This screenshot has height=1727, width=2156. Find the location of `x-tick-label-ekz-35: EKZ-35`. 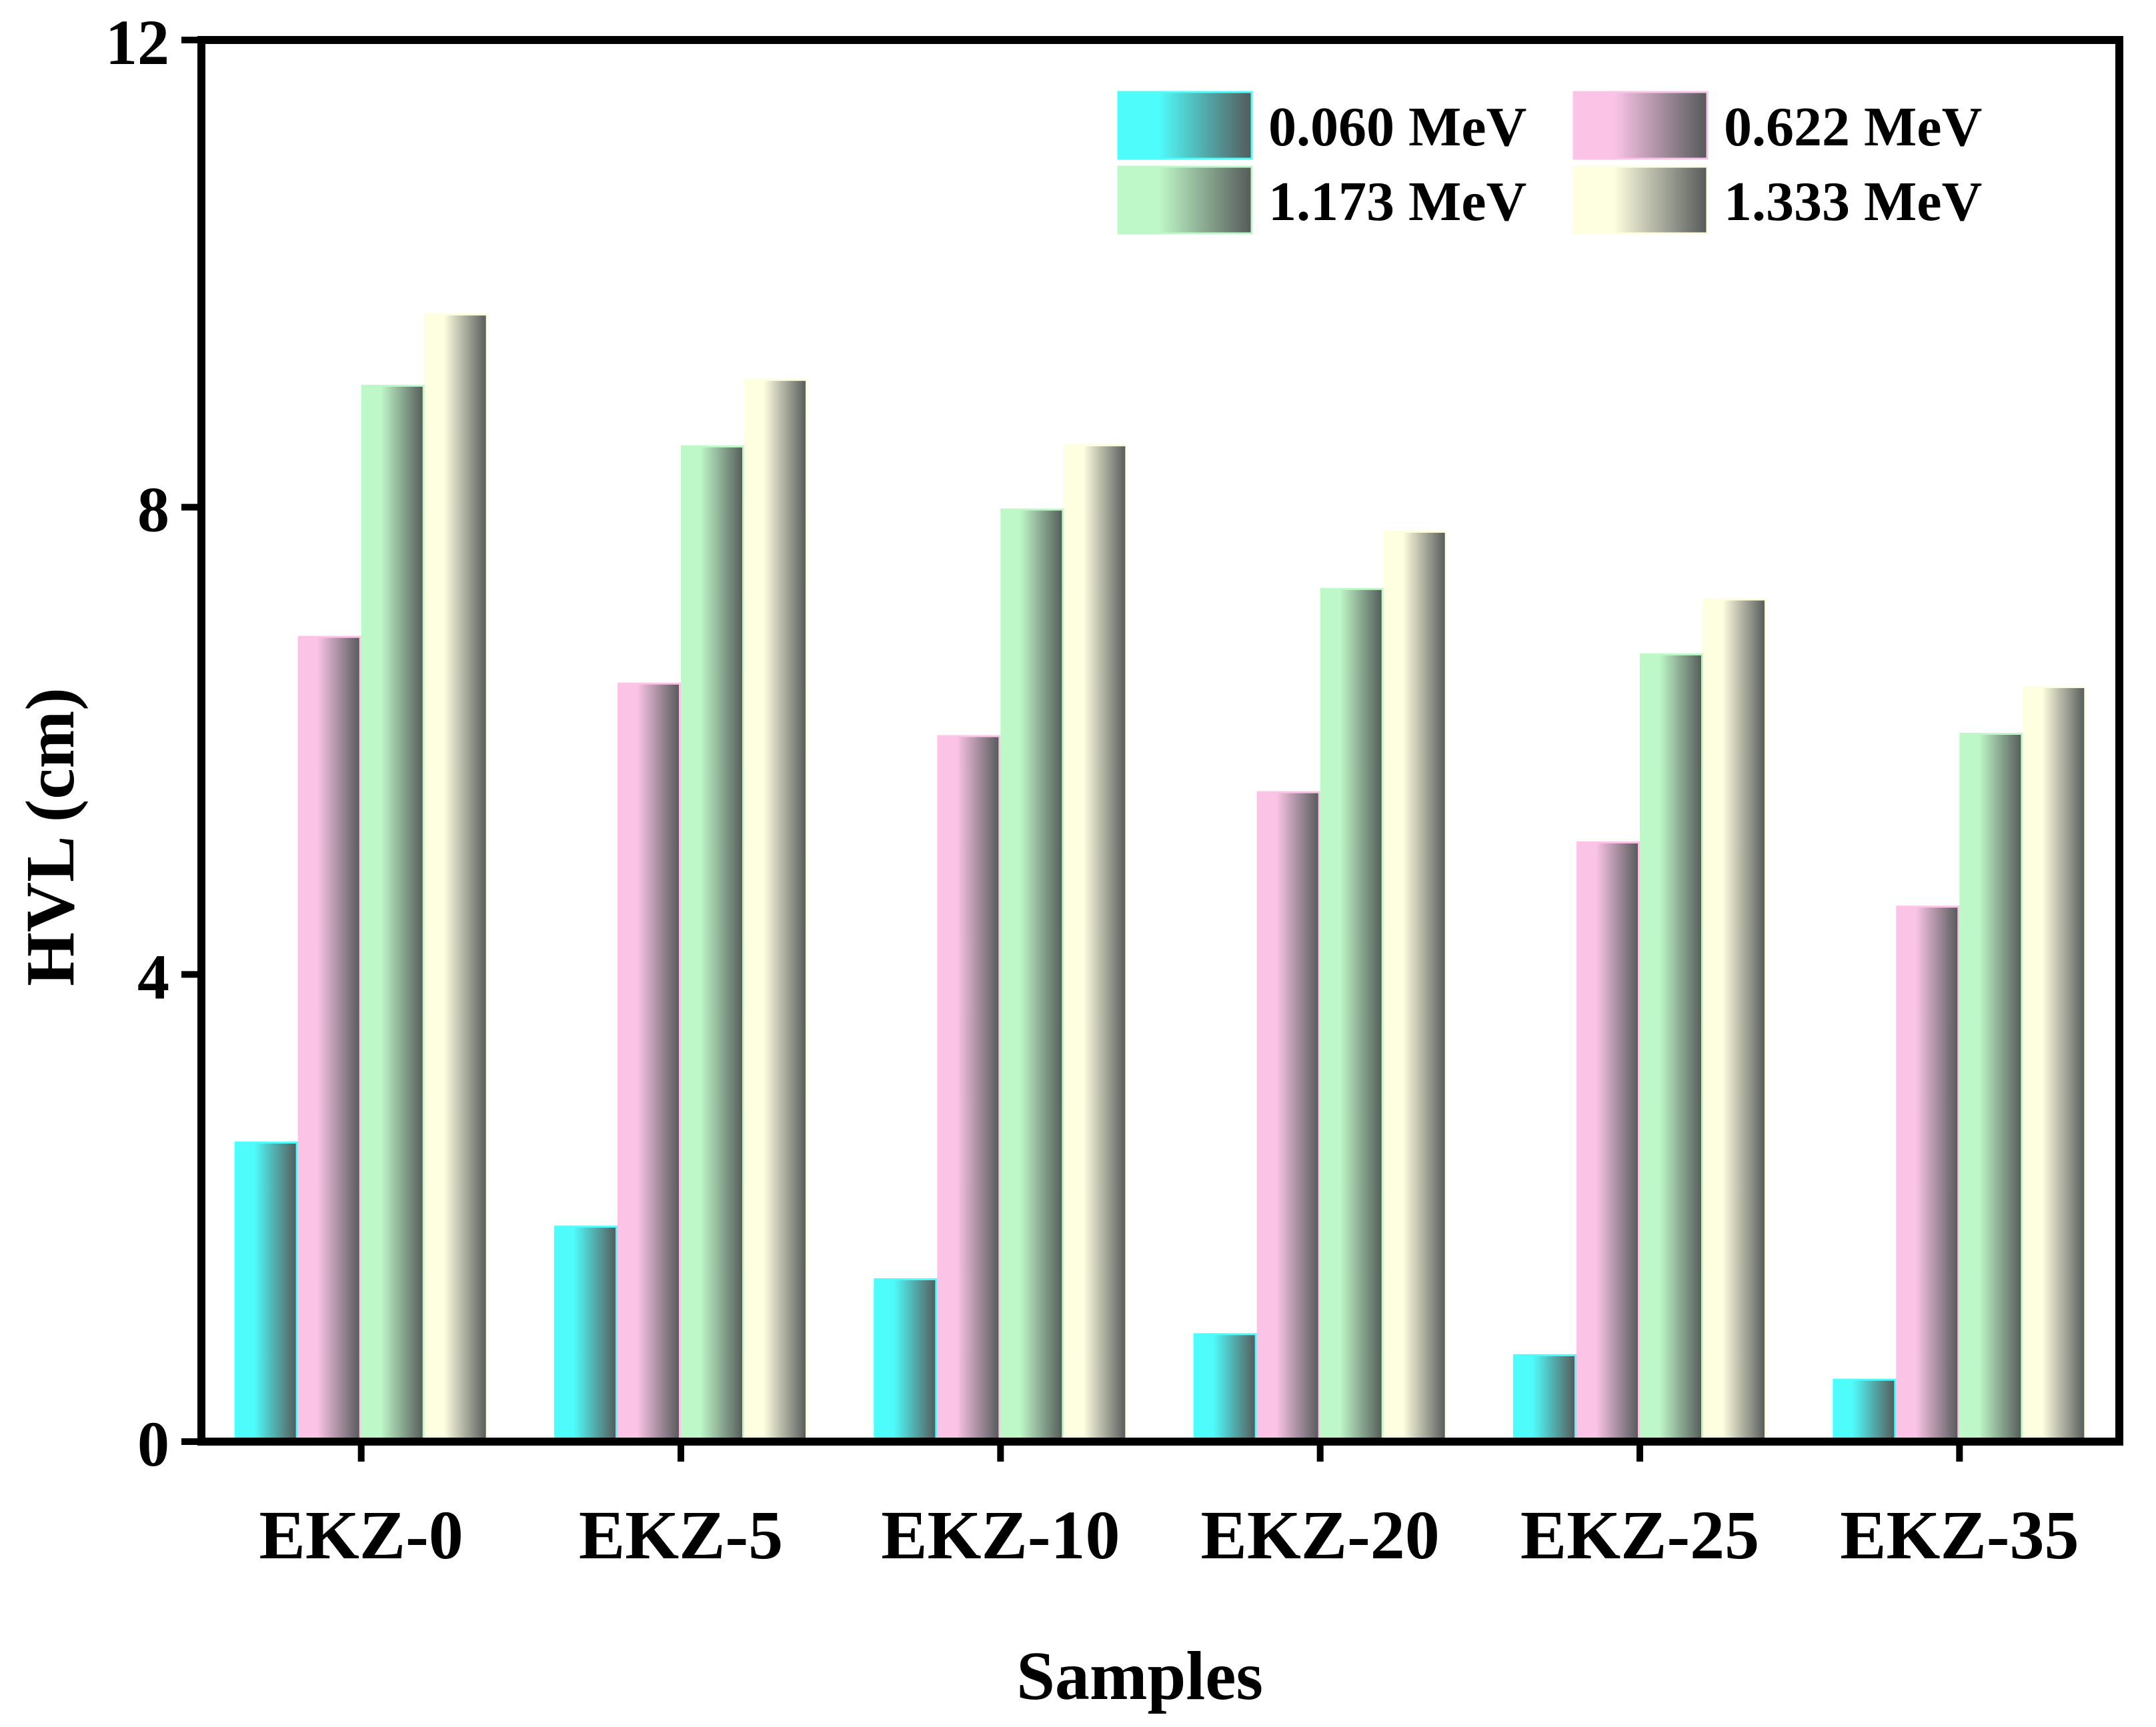

x-tick-label-ekz-35: EKZ-35 is located at coordinates (1959, 1535).